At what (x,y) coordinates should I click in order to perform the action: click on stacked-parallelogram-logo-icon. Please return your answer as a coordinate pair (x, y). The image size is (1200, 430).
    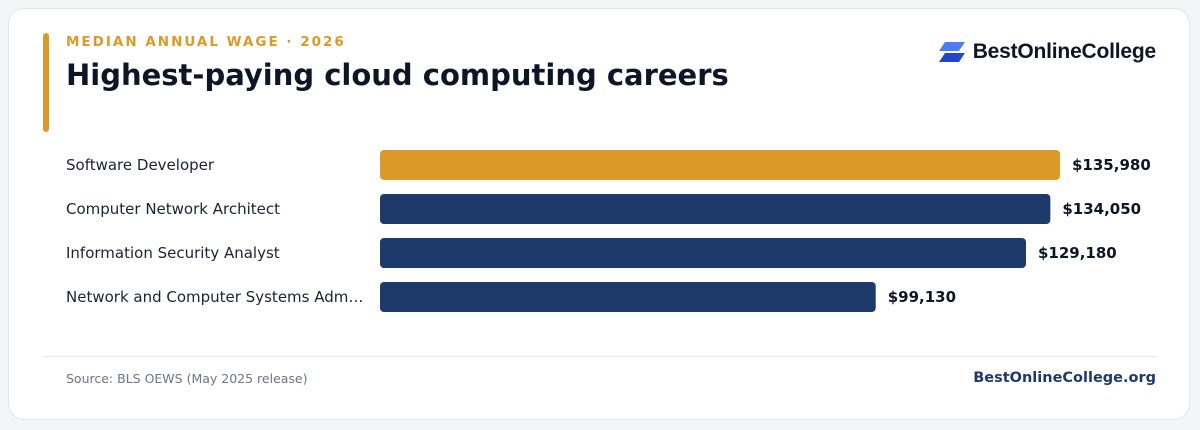
    Looking at the image, I should click on (951, 52).